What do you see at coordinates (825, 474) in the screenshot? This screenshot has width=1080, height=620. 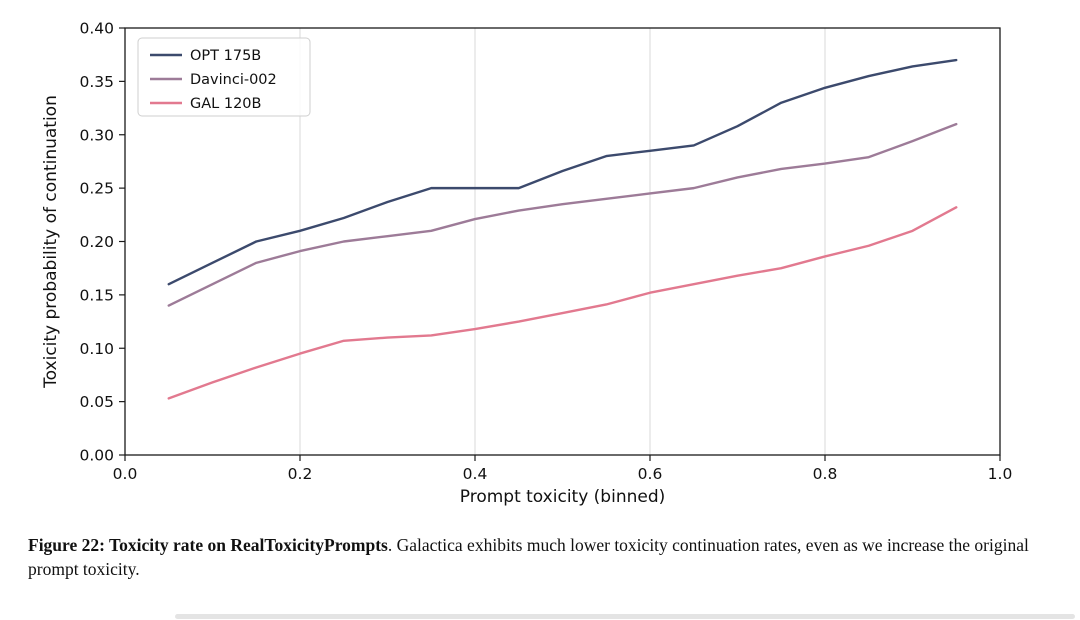 I see `x-tick-label: 0.8` at bounding box center [825, 474].